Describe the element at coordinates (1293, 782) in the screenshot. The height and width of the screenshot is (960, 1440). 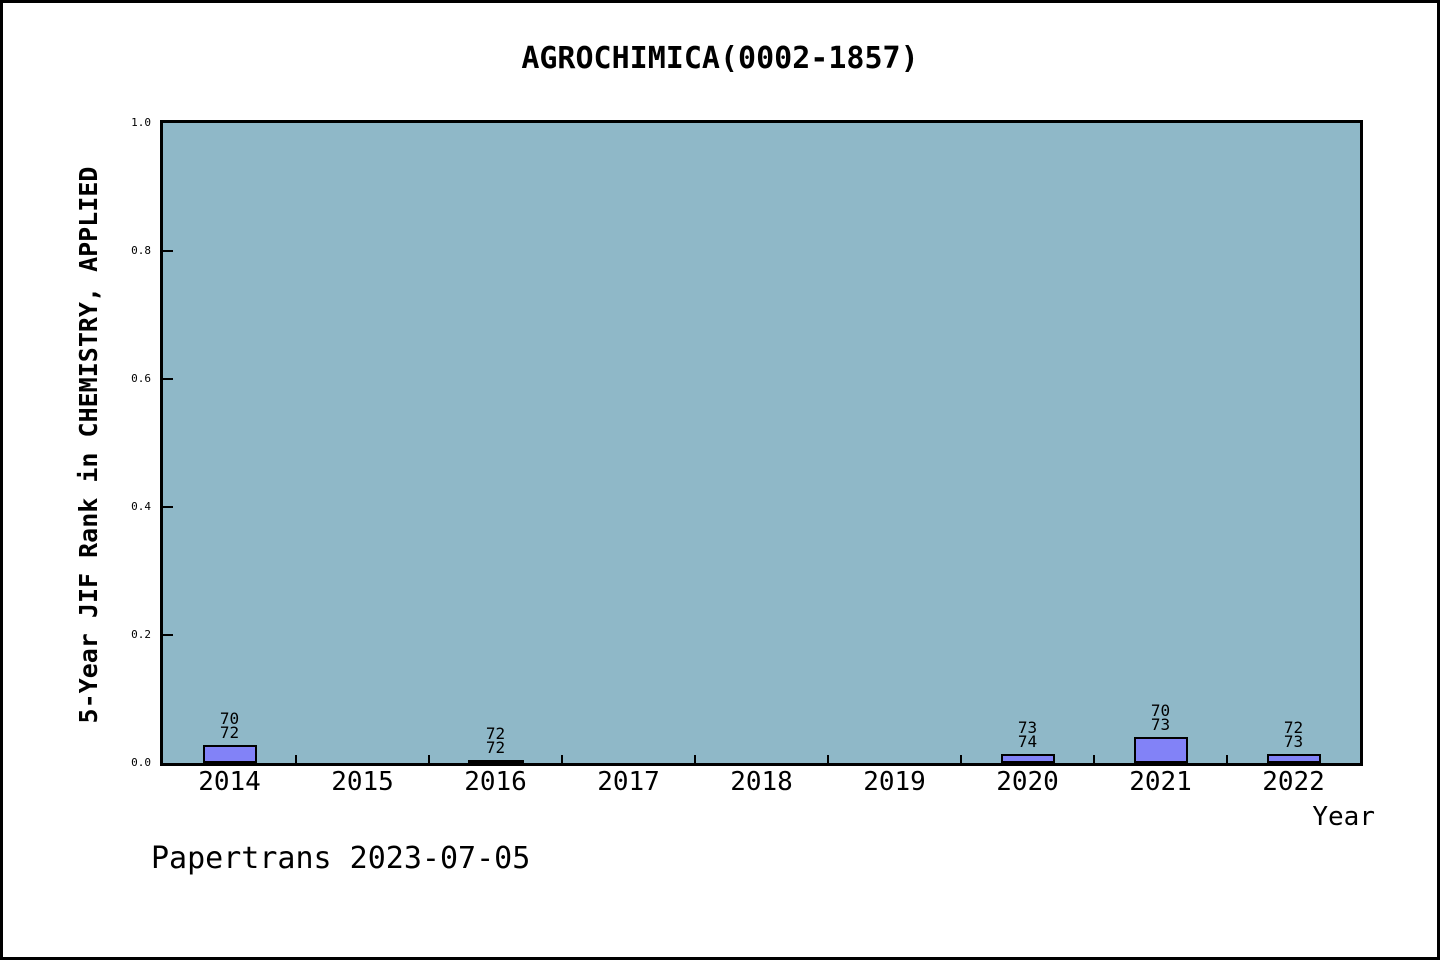
I see `xtick-label-2022: 2022` at that location.